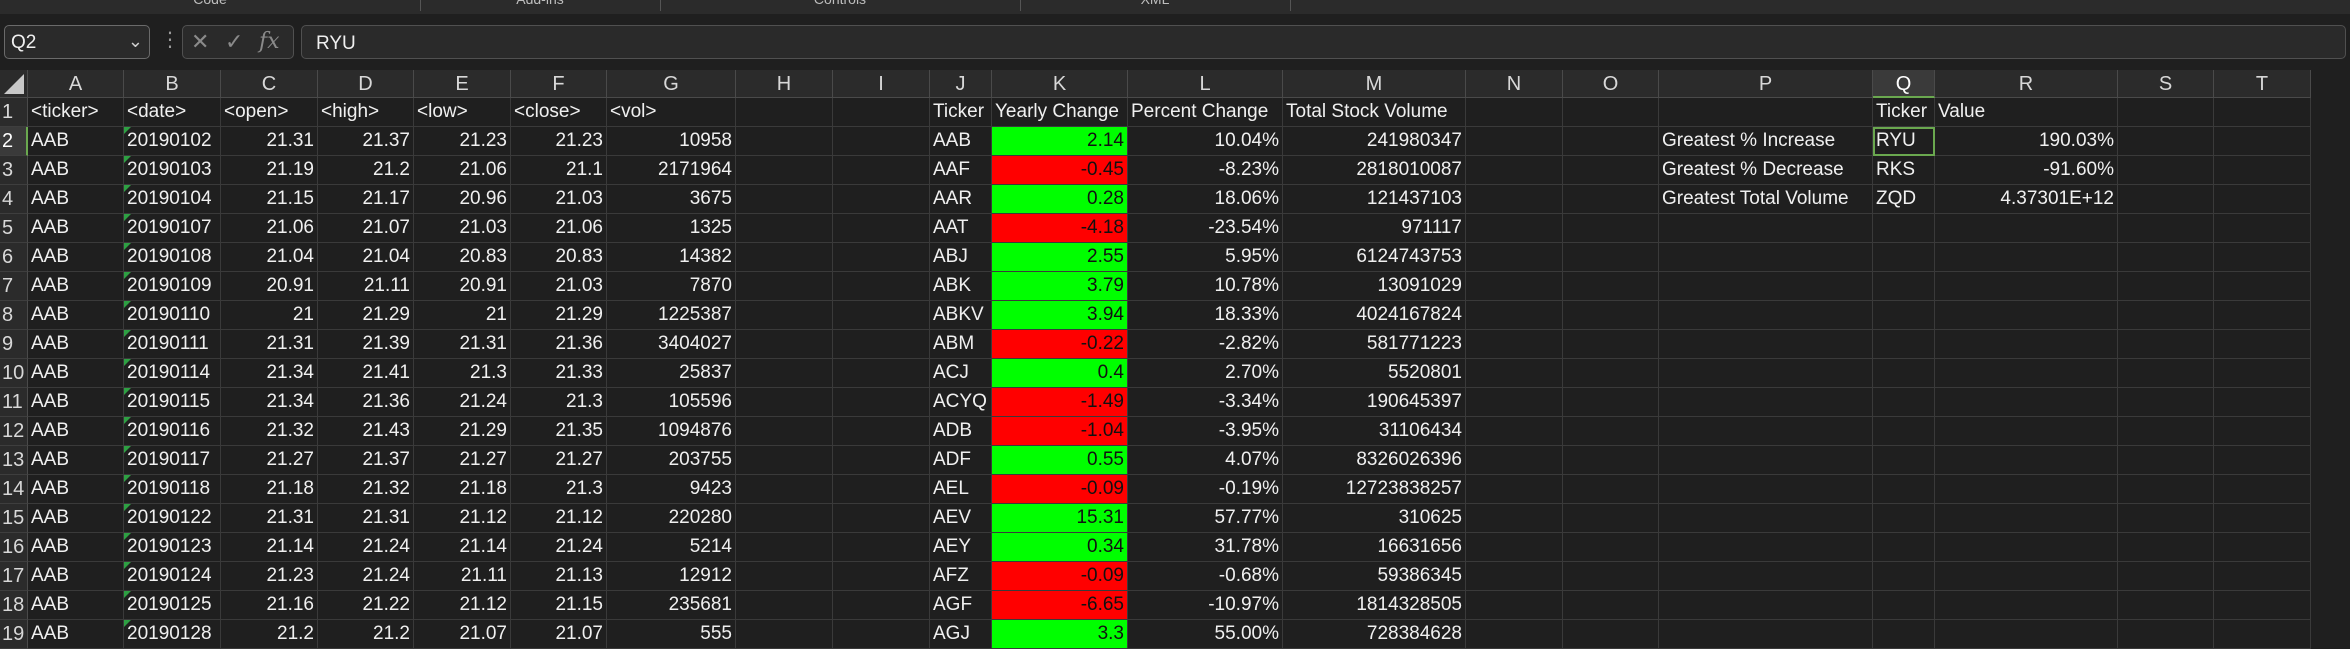  Describe the element at coordinates (1514, 315) in the screenshot. I see `cell-n8` at that location.